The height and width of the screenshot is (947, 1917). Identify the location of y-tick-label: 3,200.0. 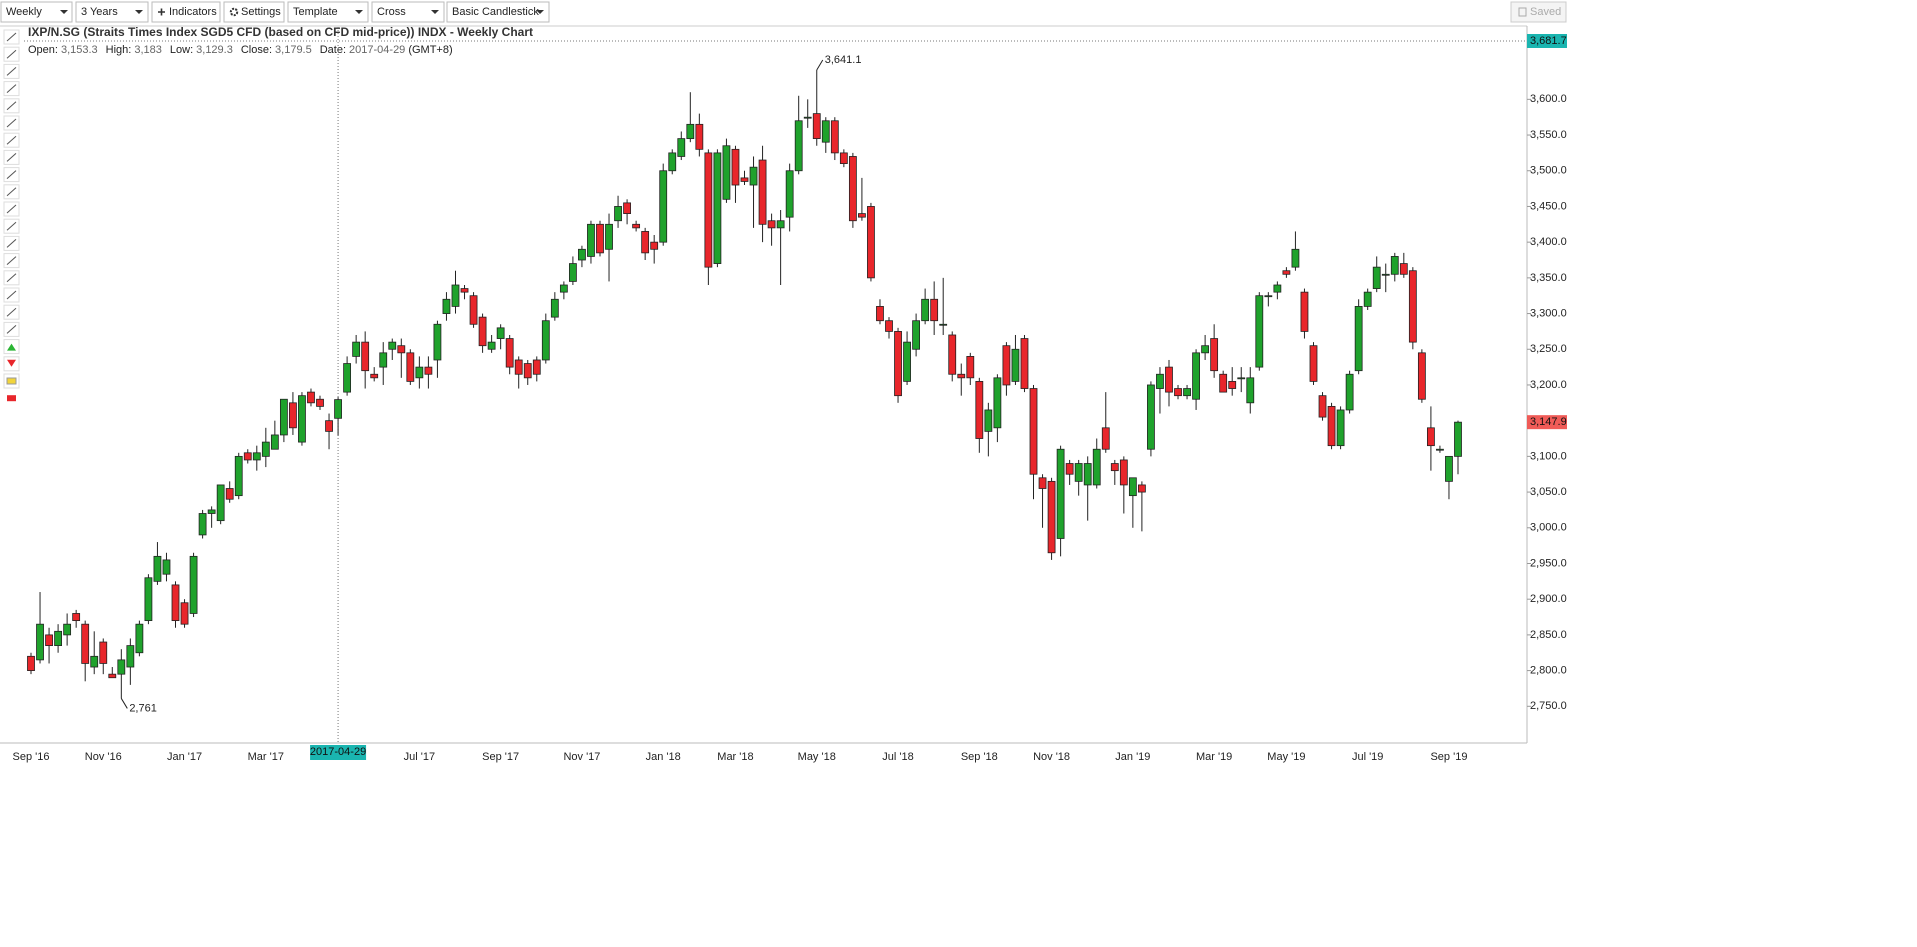
(1548, 385).